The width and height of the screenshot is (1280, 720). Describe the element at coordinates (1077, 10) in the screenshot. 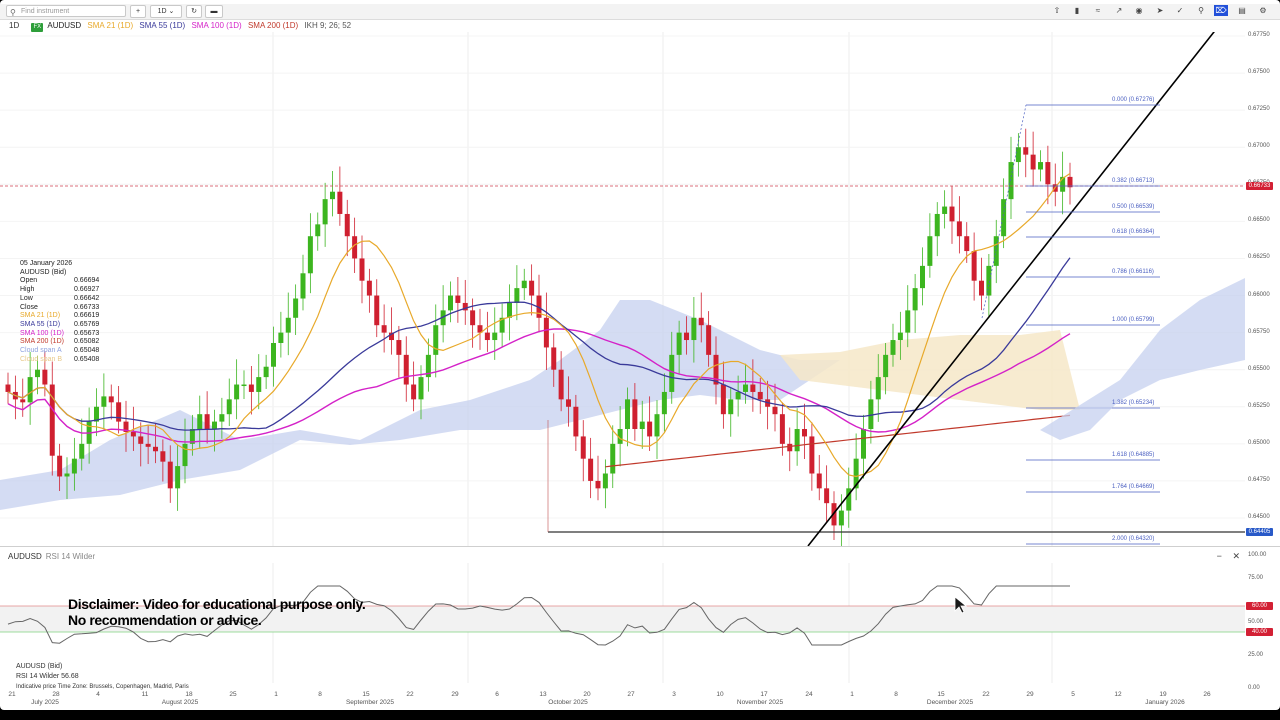

I see `candles-icon: ▮` at that location.